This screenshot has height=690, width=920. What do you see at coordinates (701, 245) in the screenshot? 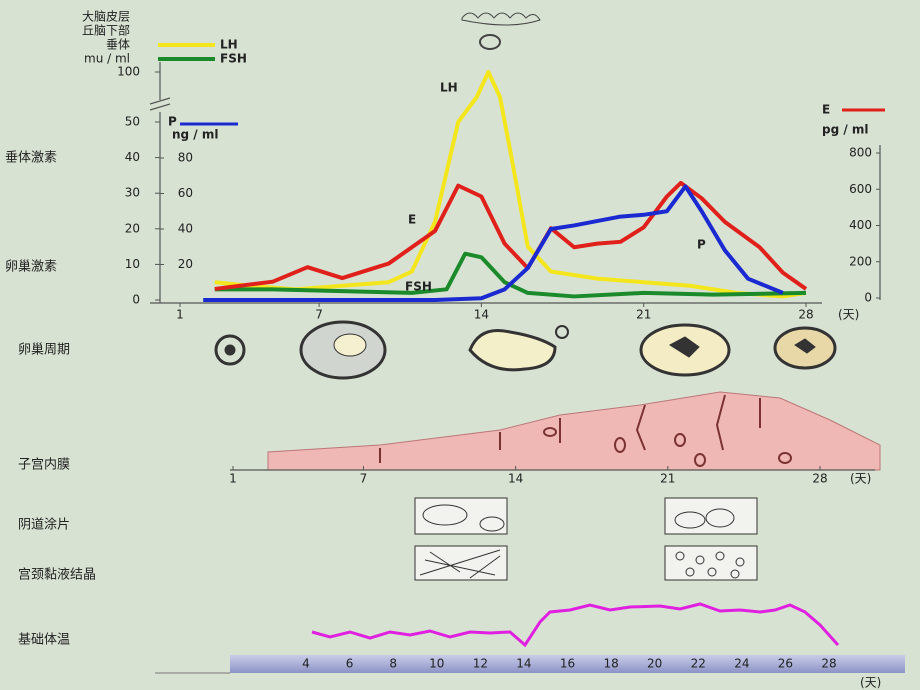
I see `curve-annotation: P` at bounding box center [701, 245].